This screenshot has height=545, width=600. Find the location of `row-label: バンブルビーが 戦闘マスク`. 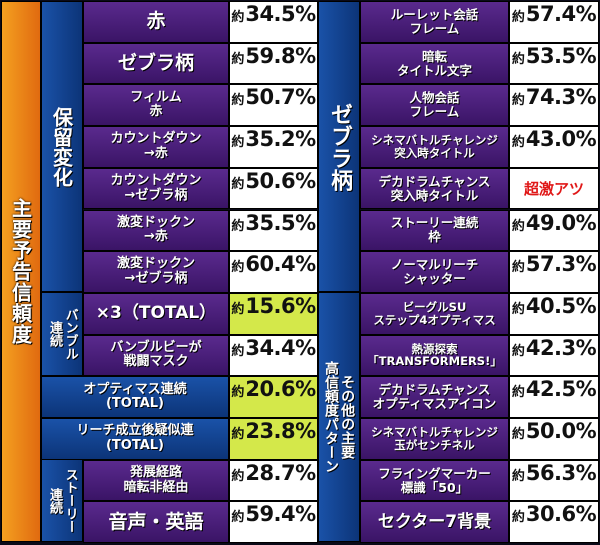

row-label: バンブルビーが 戦闘マスク is located at coordinates (156, 355).